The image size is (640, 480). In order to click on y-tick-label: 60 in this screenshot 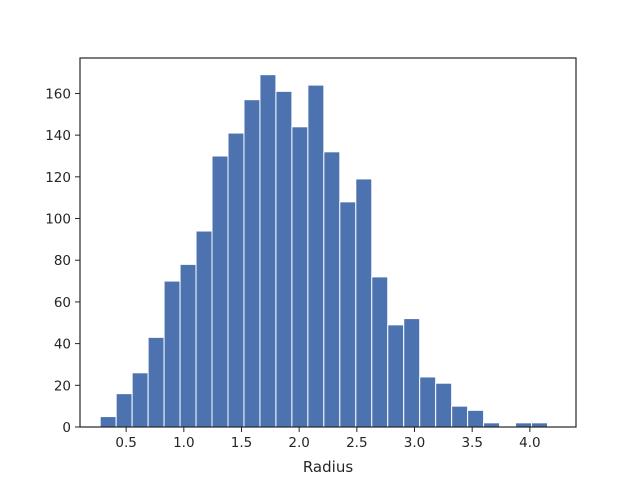, I will do `click(62, 303)`.